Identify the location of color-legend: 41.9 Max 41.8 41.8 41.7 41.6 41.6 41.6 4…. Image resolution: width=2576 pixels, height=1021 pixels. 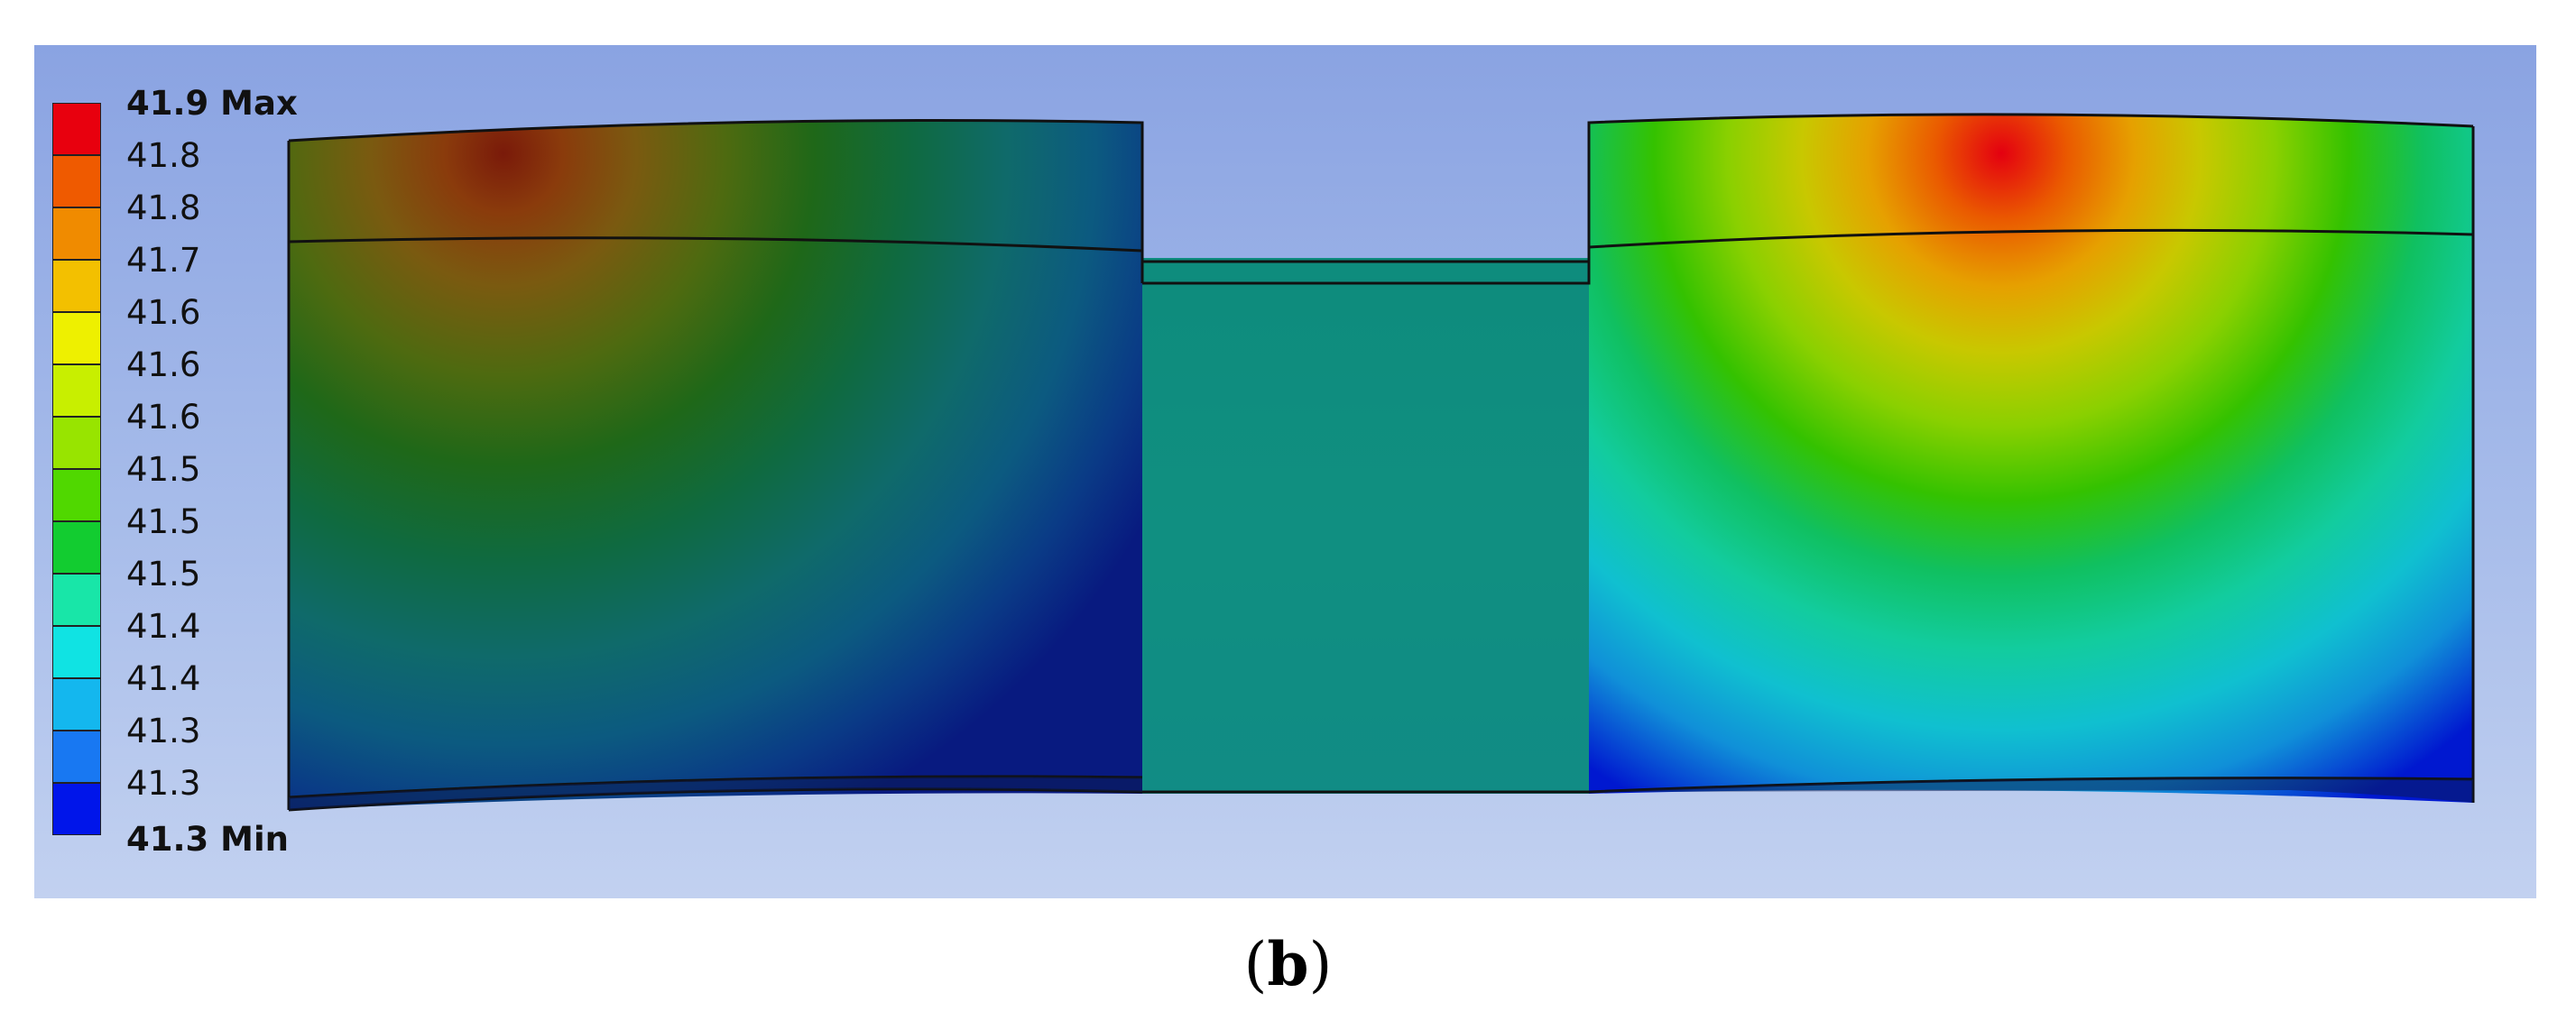
(214, 460).